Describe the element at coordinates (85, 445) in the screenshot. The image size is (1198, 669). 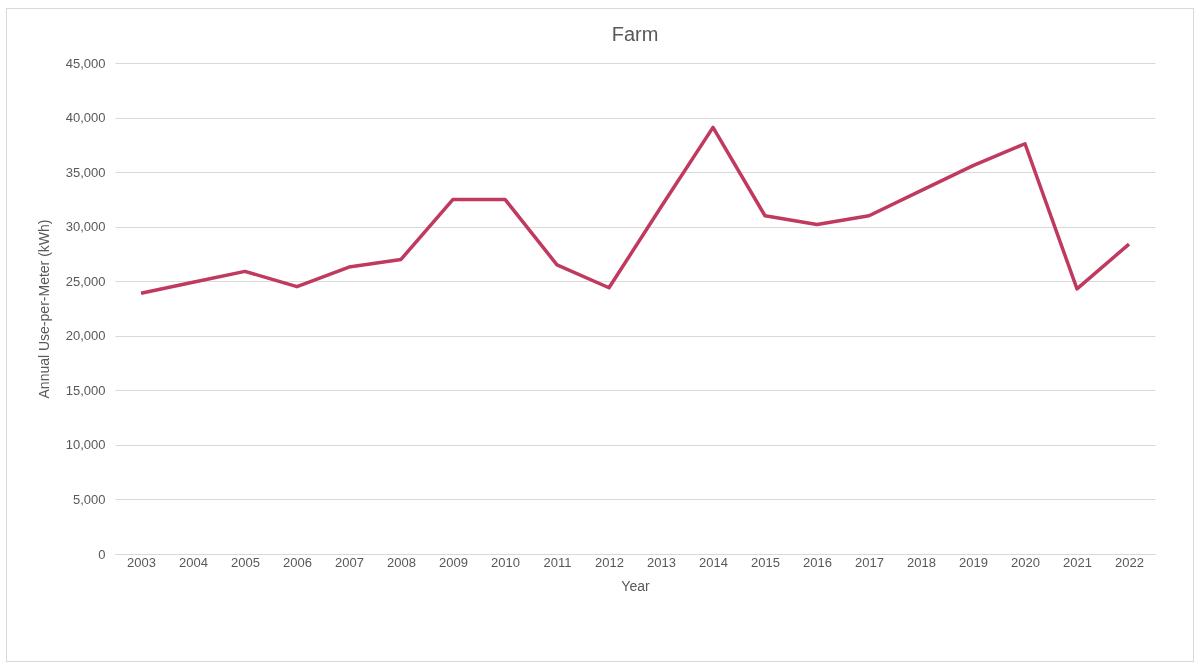
I see `y-tick-label: 10,000` at that location.